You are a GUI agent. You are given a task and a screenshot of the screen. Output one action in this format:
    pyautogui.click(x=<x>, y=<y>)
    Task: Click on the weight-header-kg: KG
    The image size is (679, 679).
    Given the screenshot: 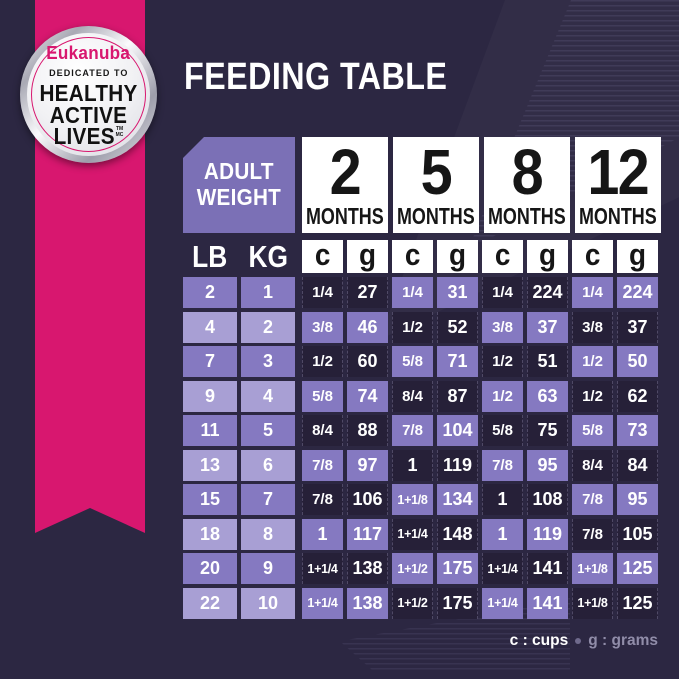 What is the action you would take?
    pyautogui.click(x=268, y=256)
    